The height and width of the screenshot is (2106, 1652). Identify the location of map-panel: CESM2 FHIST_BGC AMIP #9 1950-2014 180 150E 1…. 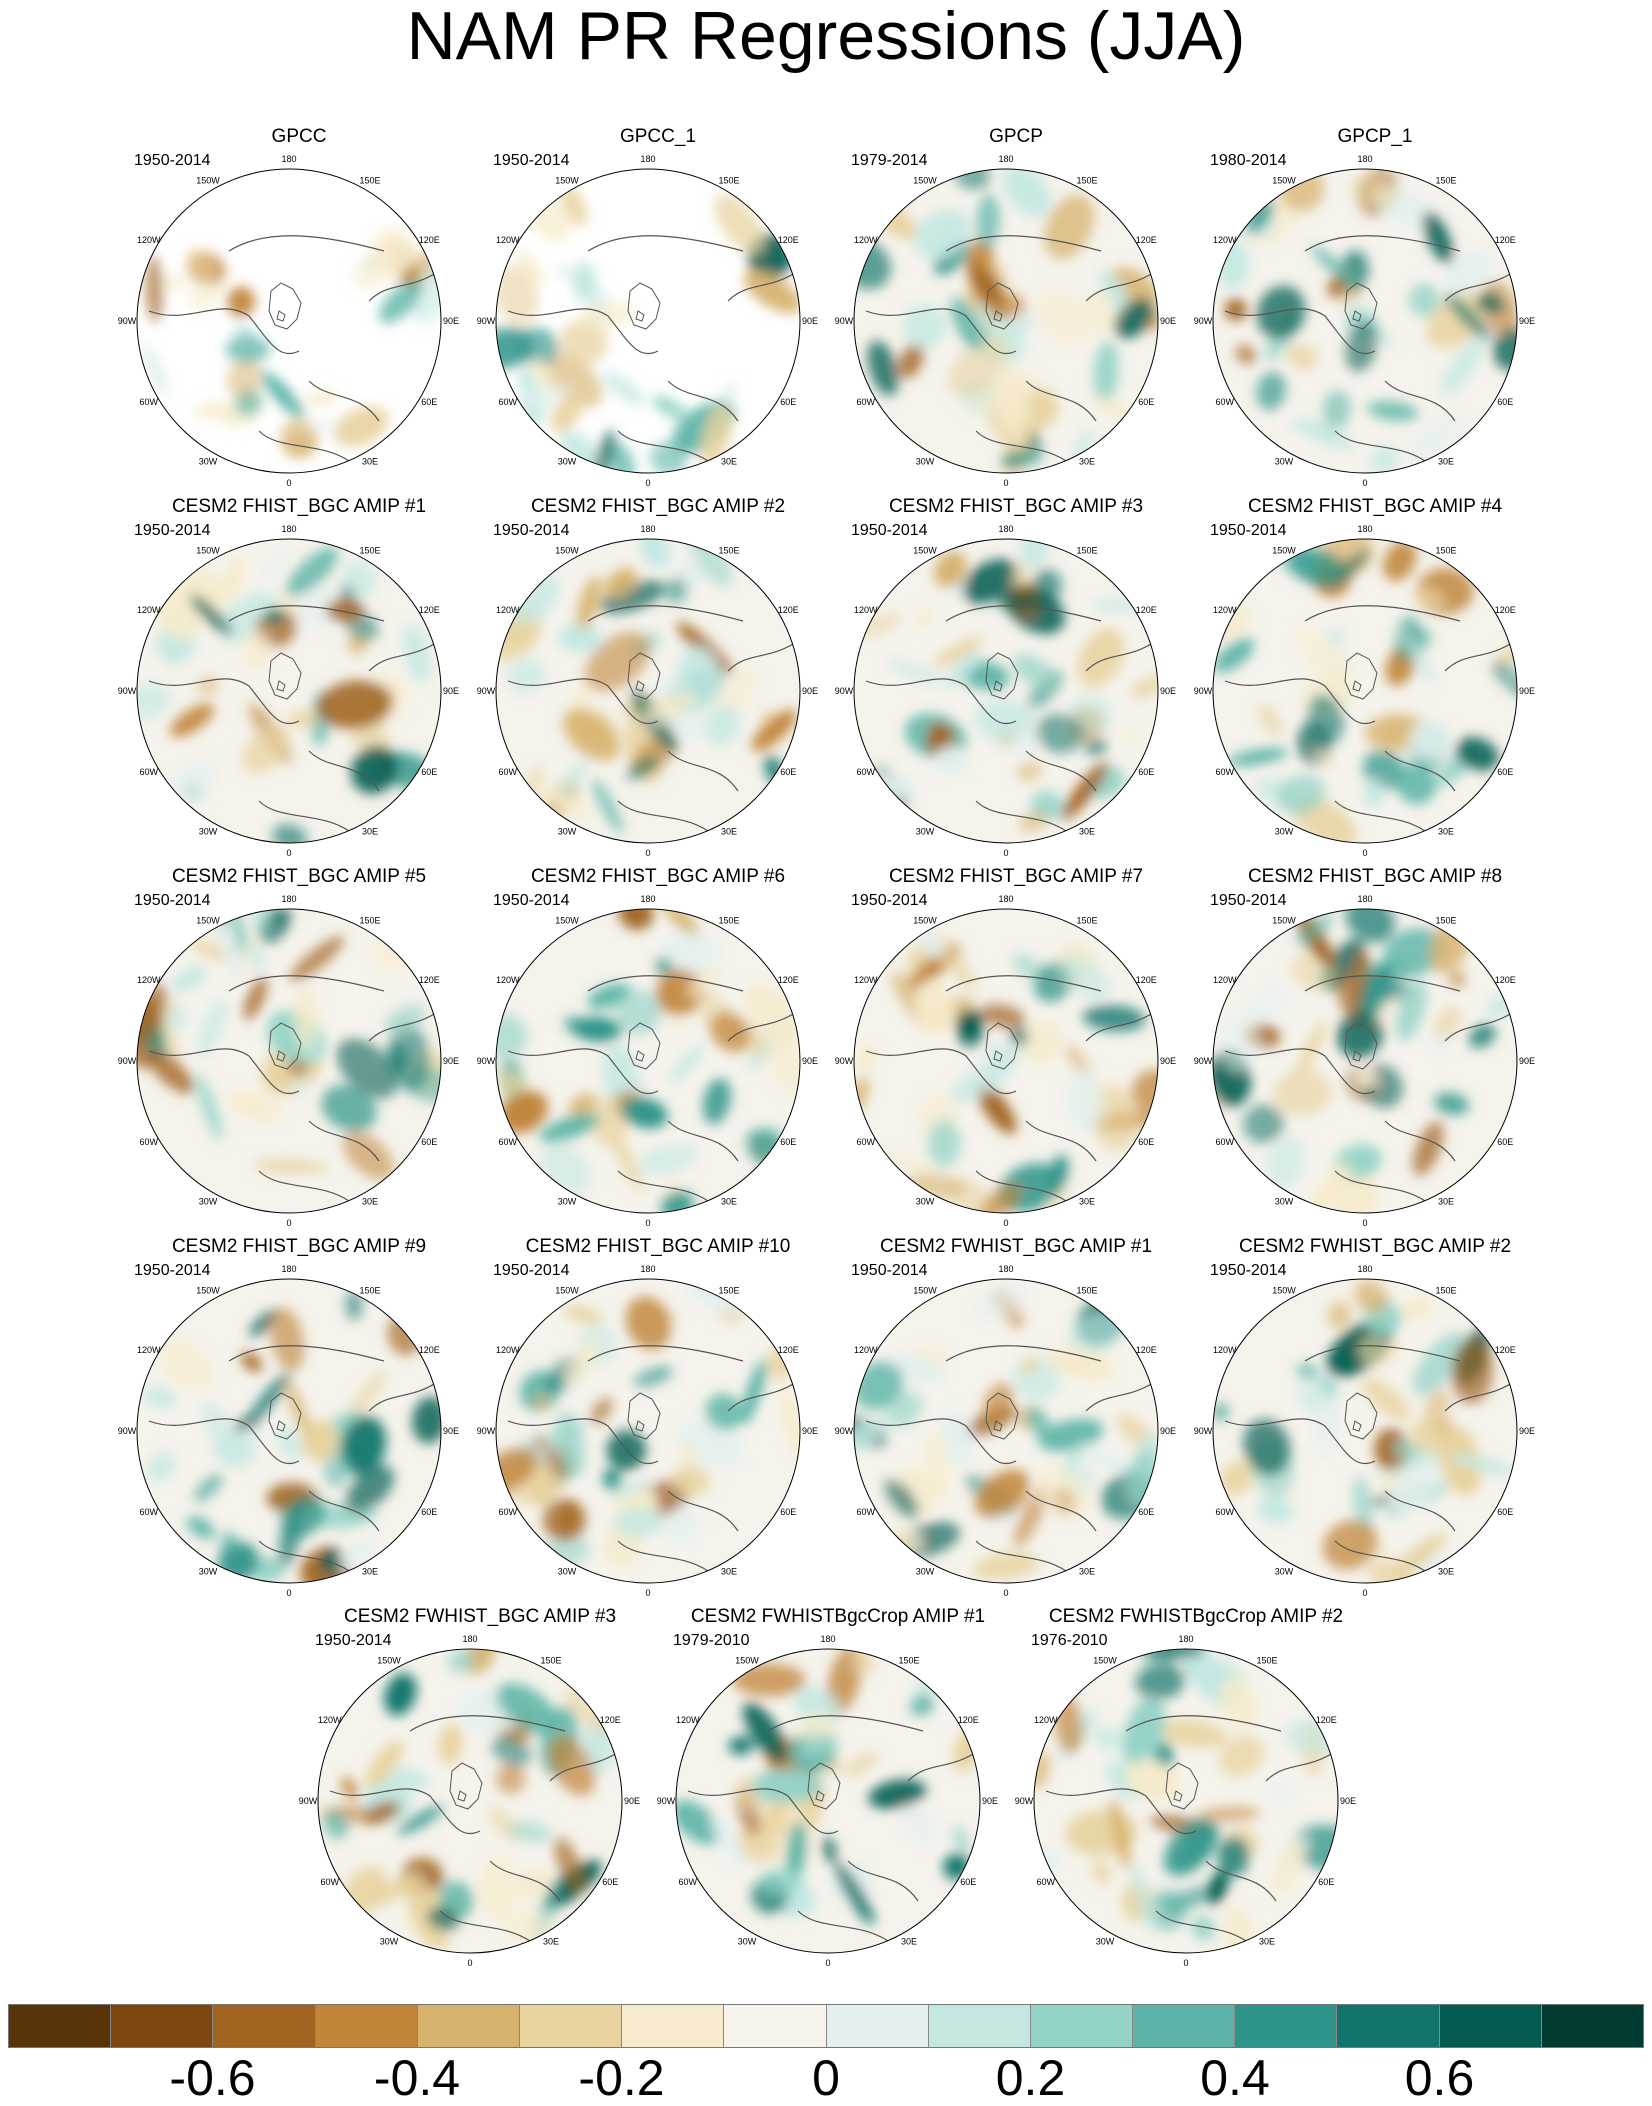
(291, 1417).